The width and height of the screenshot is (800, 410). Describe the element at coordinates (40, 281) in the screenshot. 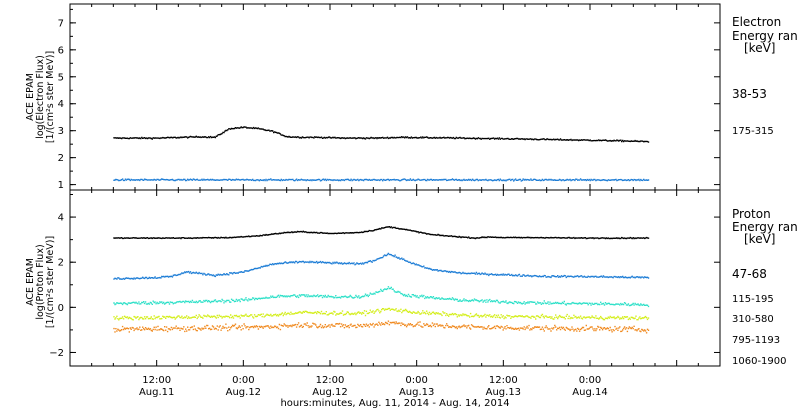

I see `proton-ylabel-line2: log(Proton Flux)` at that location.